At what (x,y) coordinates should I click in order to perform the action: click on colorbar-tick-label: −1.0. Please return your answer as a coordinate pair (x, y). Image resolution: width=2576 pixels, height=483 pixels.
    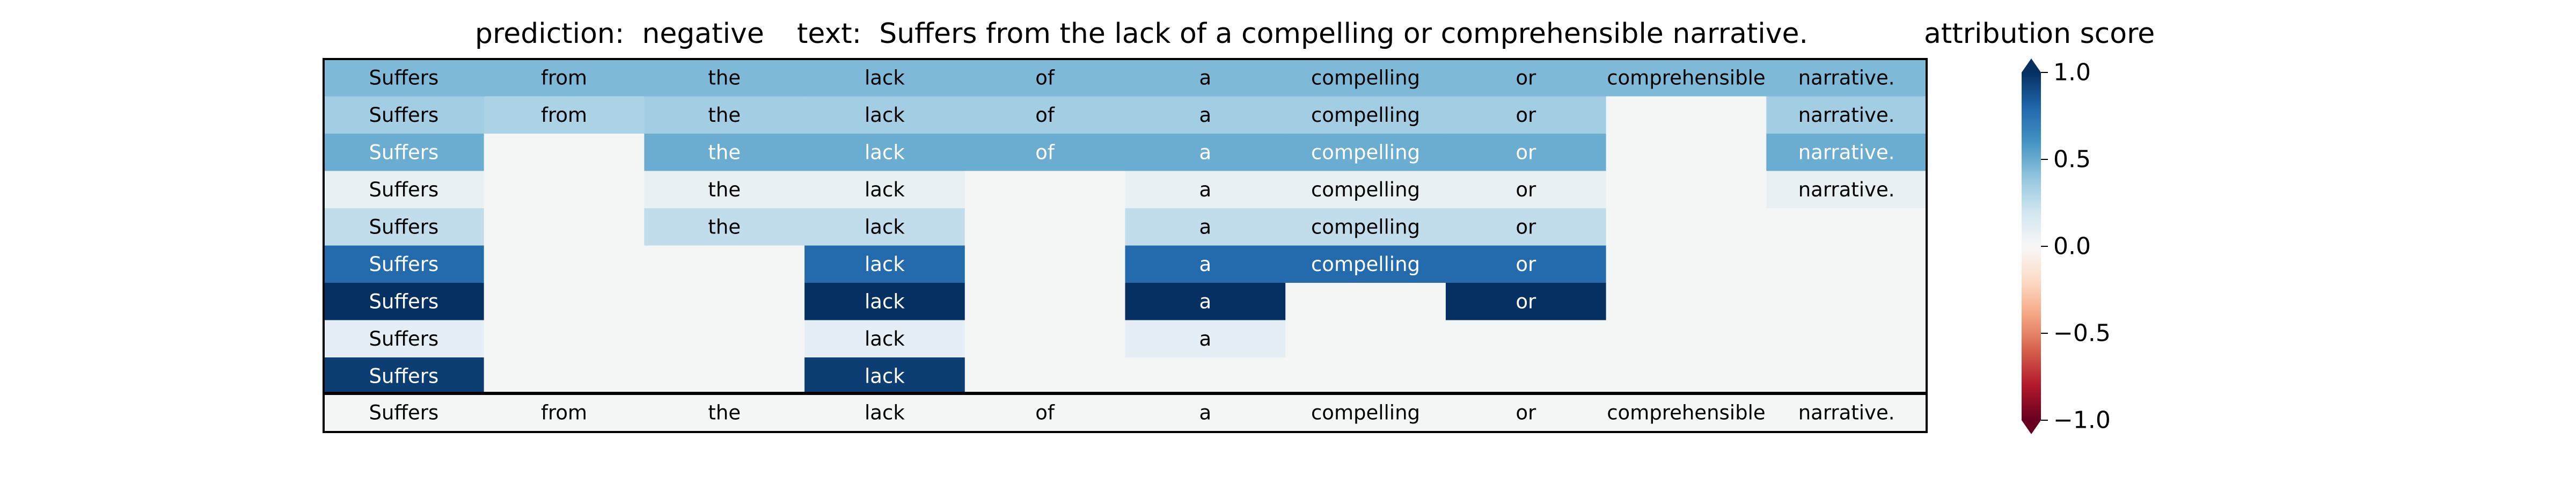
    Looking at the image, I should click on (2082, 420).